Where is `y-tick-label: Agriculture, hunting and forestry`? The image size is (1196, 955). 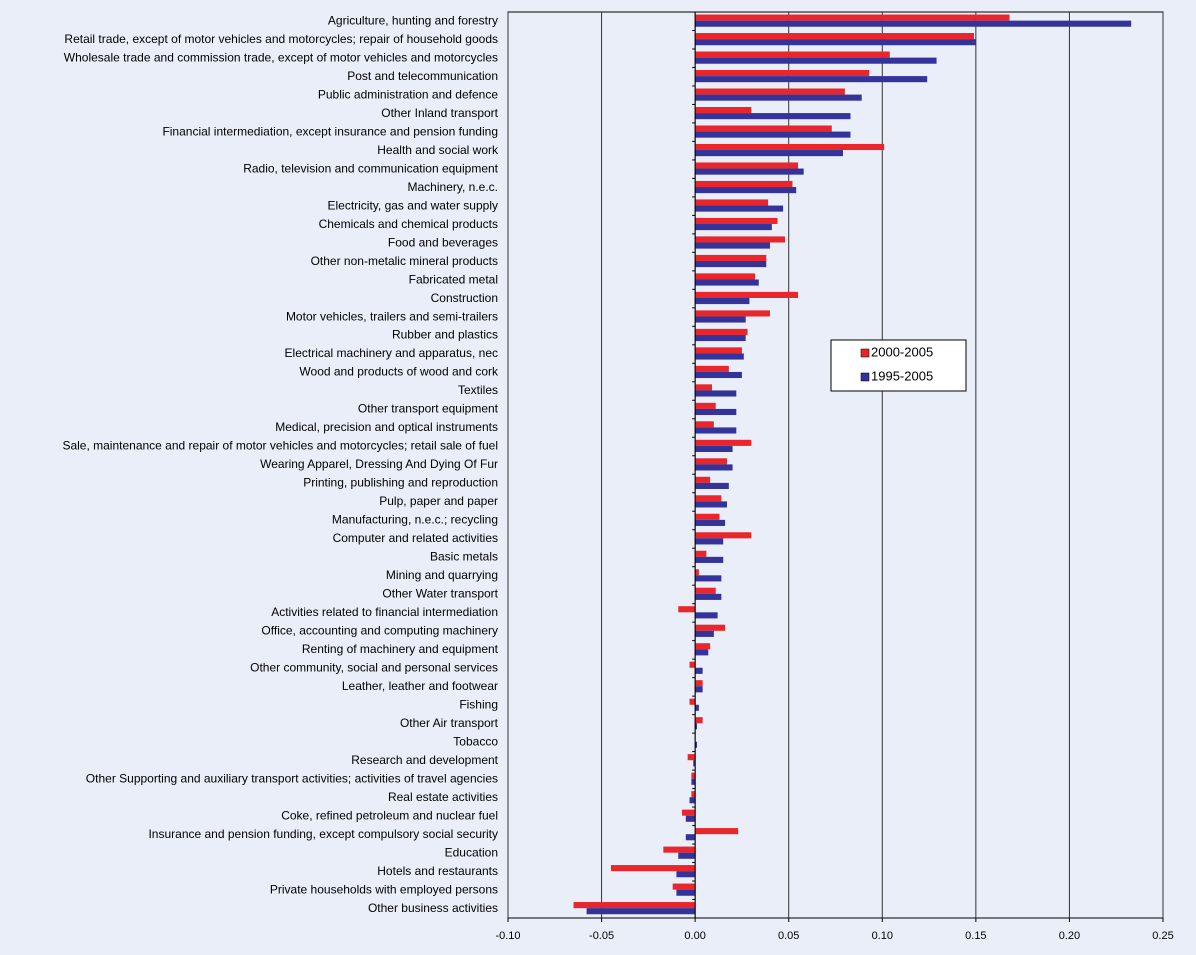 y-tick-label: Agriculture, hunting and forestry is located at coordinates (413, 20).